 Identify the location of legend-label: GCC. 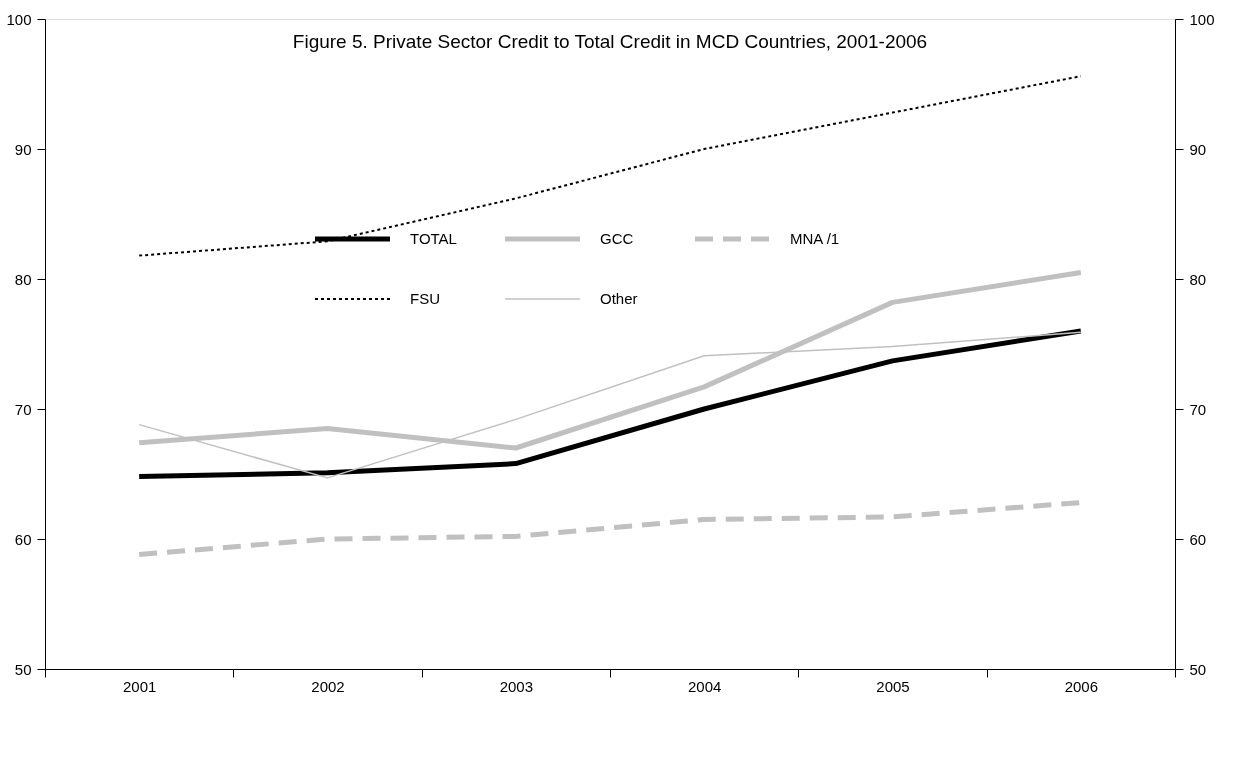
(617, 238).